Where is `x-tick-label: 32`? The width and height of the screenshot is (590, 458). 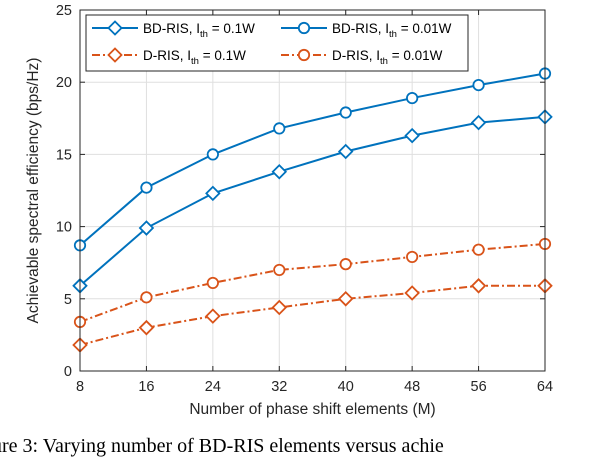
x-tick-label: 32 is located at coordinates (279, 387).